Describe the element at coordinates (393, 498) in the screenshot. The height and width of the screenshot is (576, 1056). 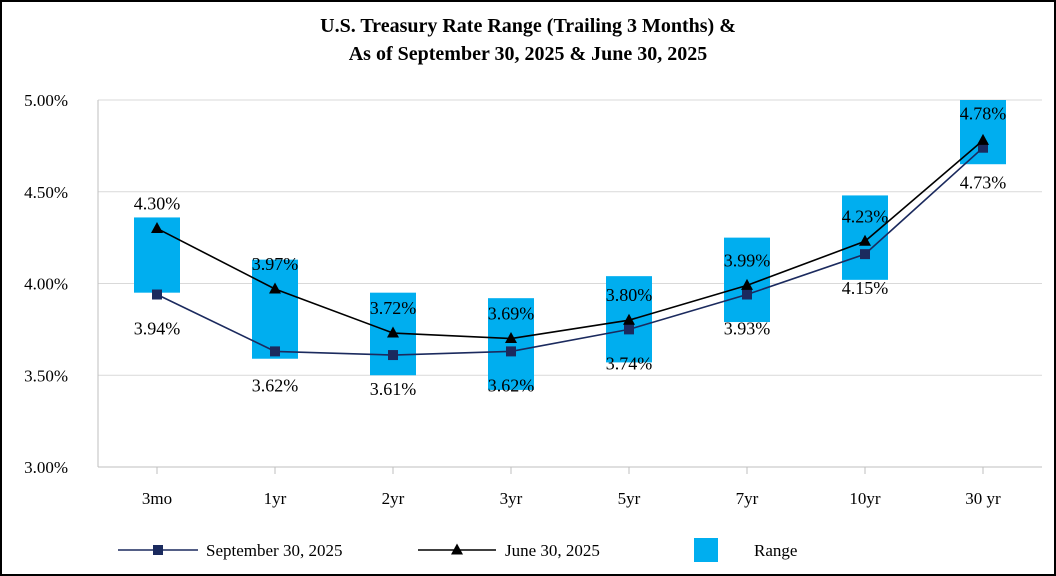
I see `x-tick-label: 2yr` at that location.